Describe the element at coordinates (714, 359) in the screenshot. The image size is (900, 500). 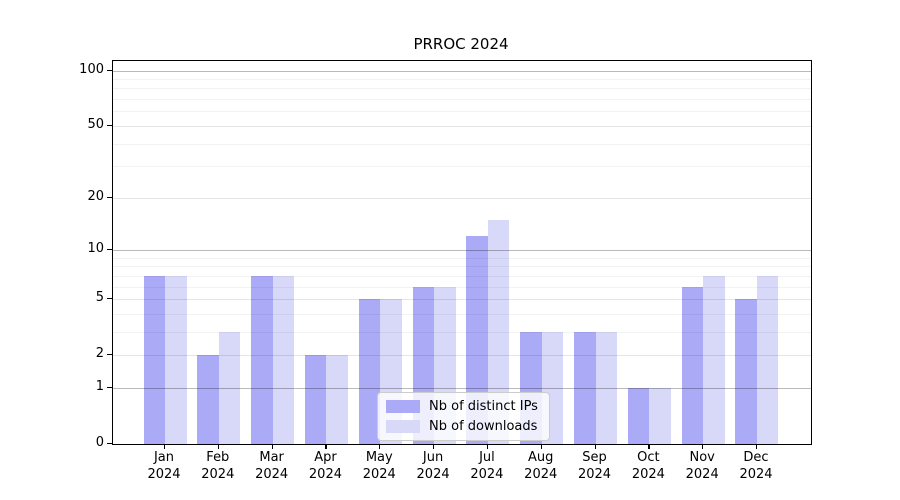
I see `bar-downloads-nov` at that location.